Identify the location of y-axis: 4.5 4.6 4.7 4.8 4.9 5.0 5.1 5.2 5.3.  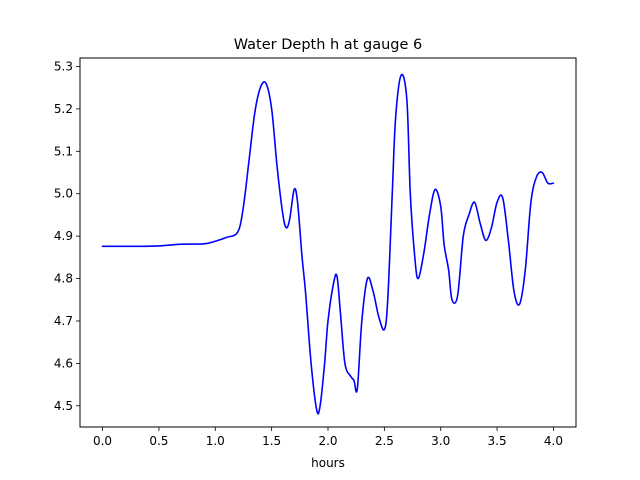
(67, 236).